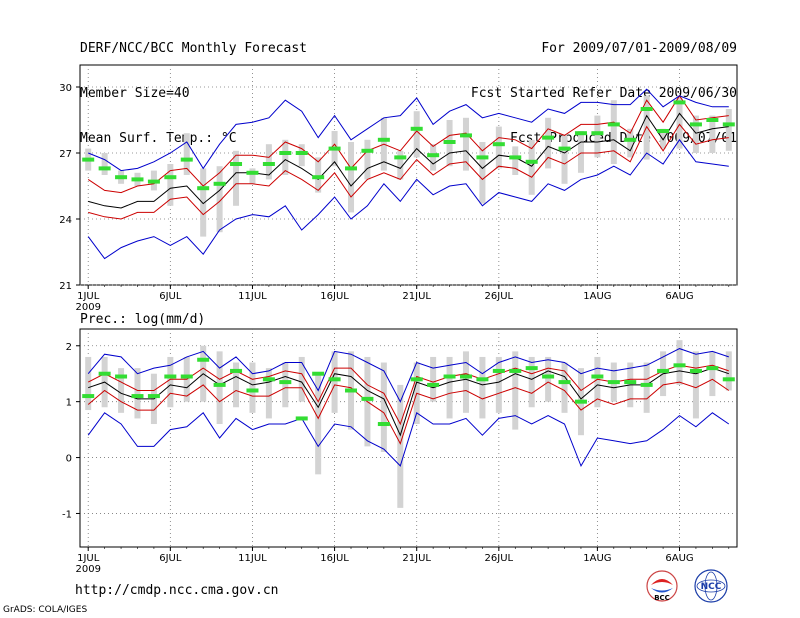  What do you see at coordinates (69, 403) in the screenshot?
I see `y-tick-label: 1` at bounding box center [69, 403].